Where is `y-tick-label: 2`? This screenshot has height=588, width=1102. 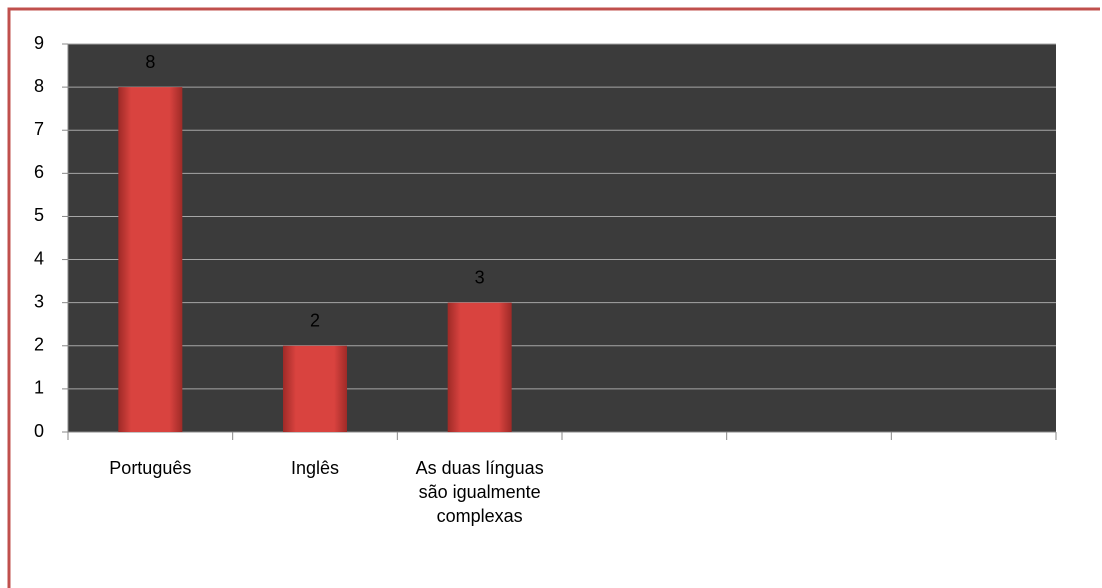
y-tick-label: 2 is located at coordinates (39, 345).